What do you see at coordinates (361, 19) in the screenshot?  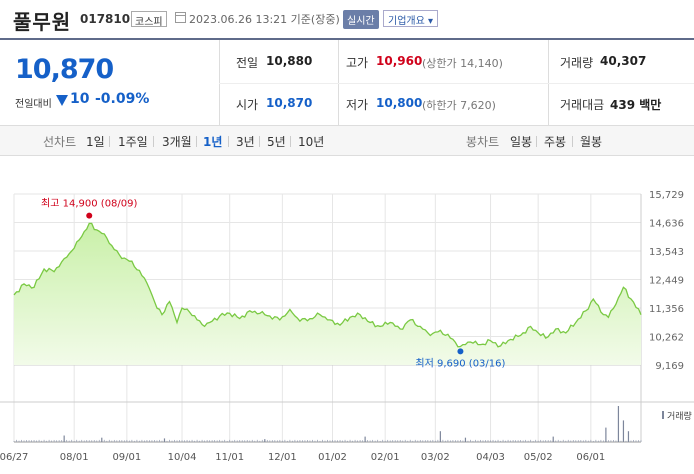 I see `realtime-button: 실시간` at bounding box center [361, 19].